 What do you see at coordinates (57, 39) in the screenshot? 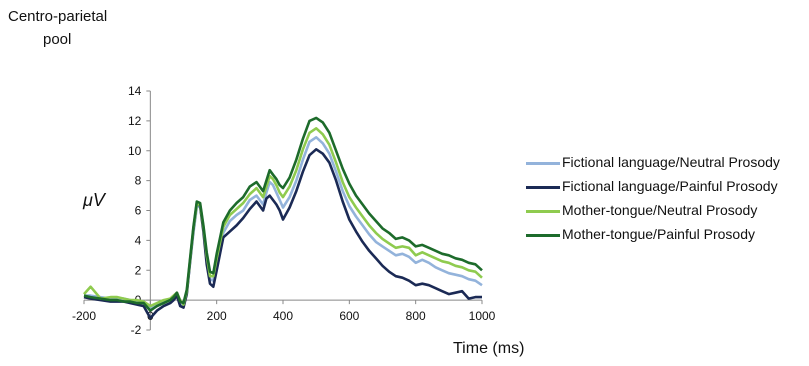
I see `chart-title-line-2: pool` at bounding box center [57, 39].